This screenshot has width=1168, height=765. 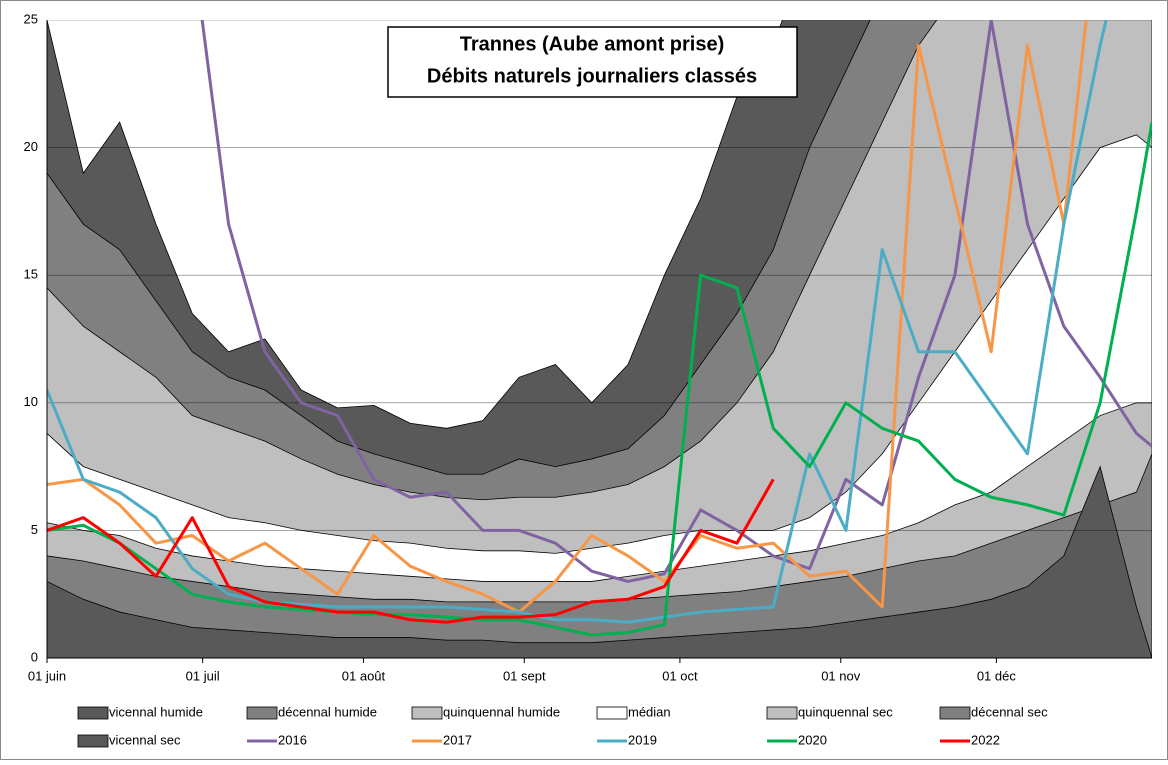 What do you see at coordinates (812, 739) in the screenshot?
I see `legend-label: 2020` at bounding box center [812, 739].